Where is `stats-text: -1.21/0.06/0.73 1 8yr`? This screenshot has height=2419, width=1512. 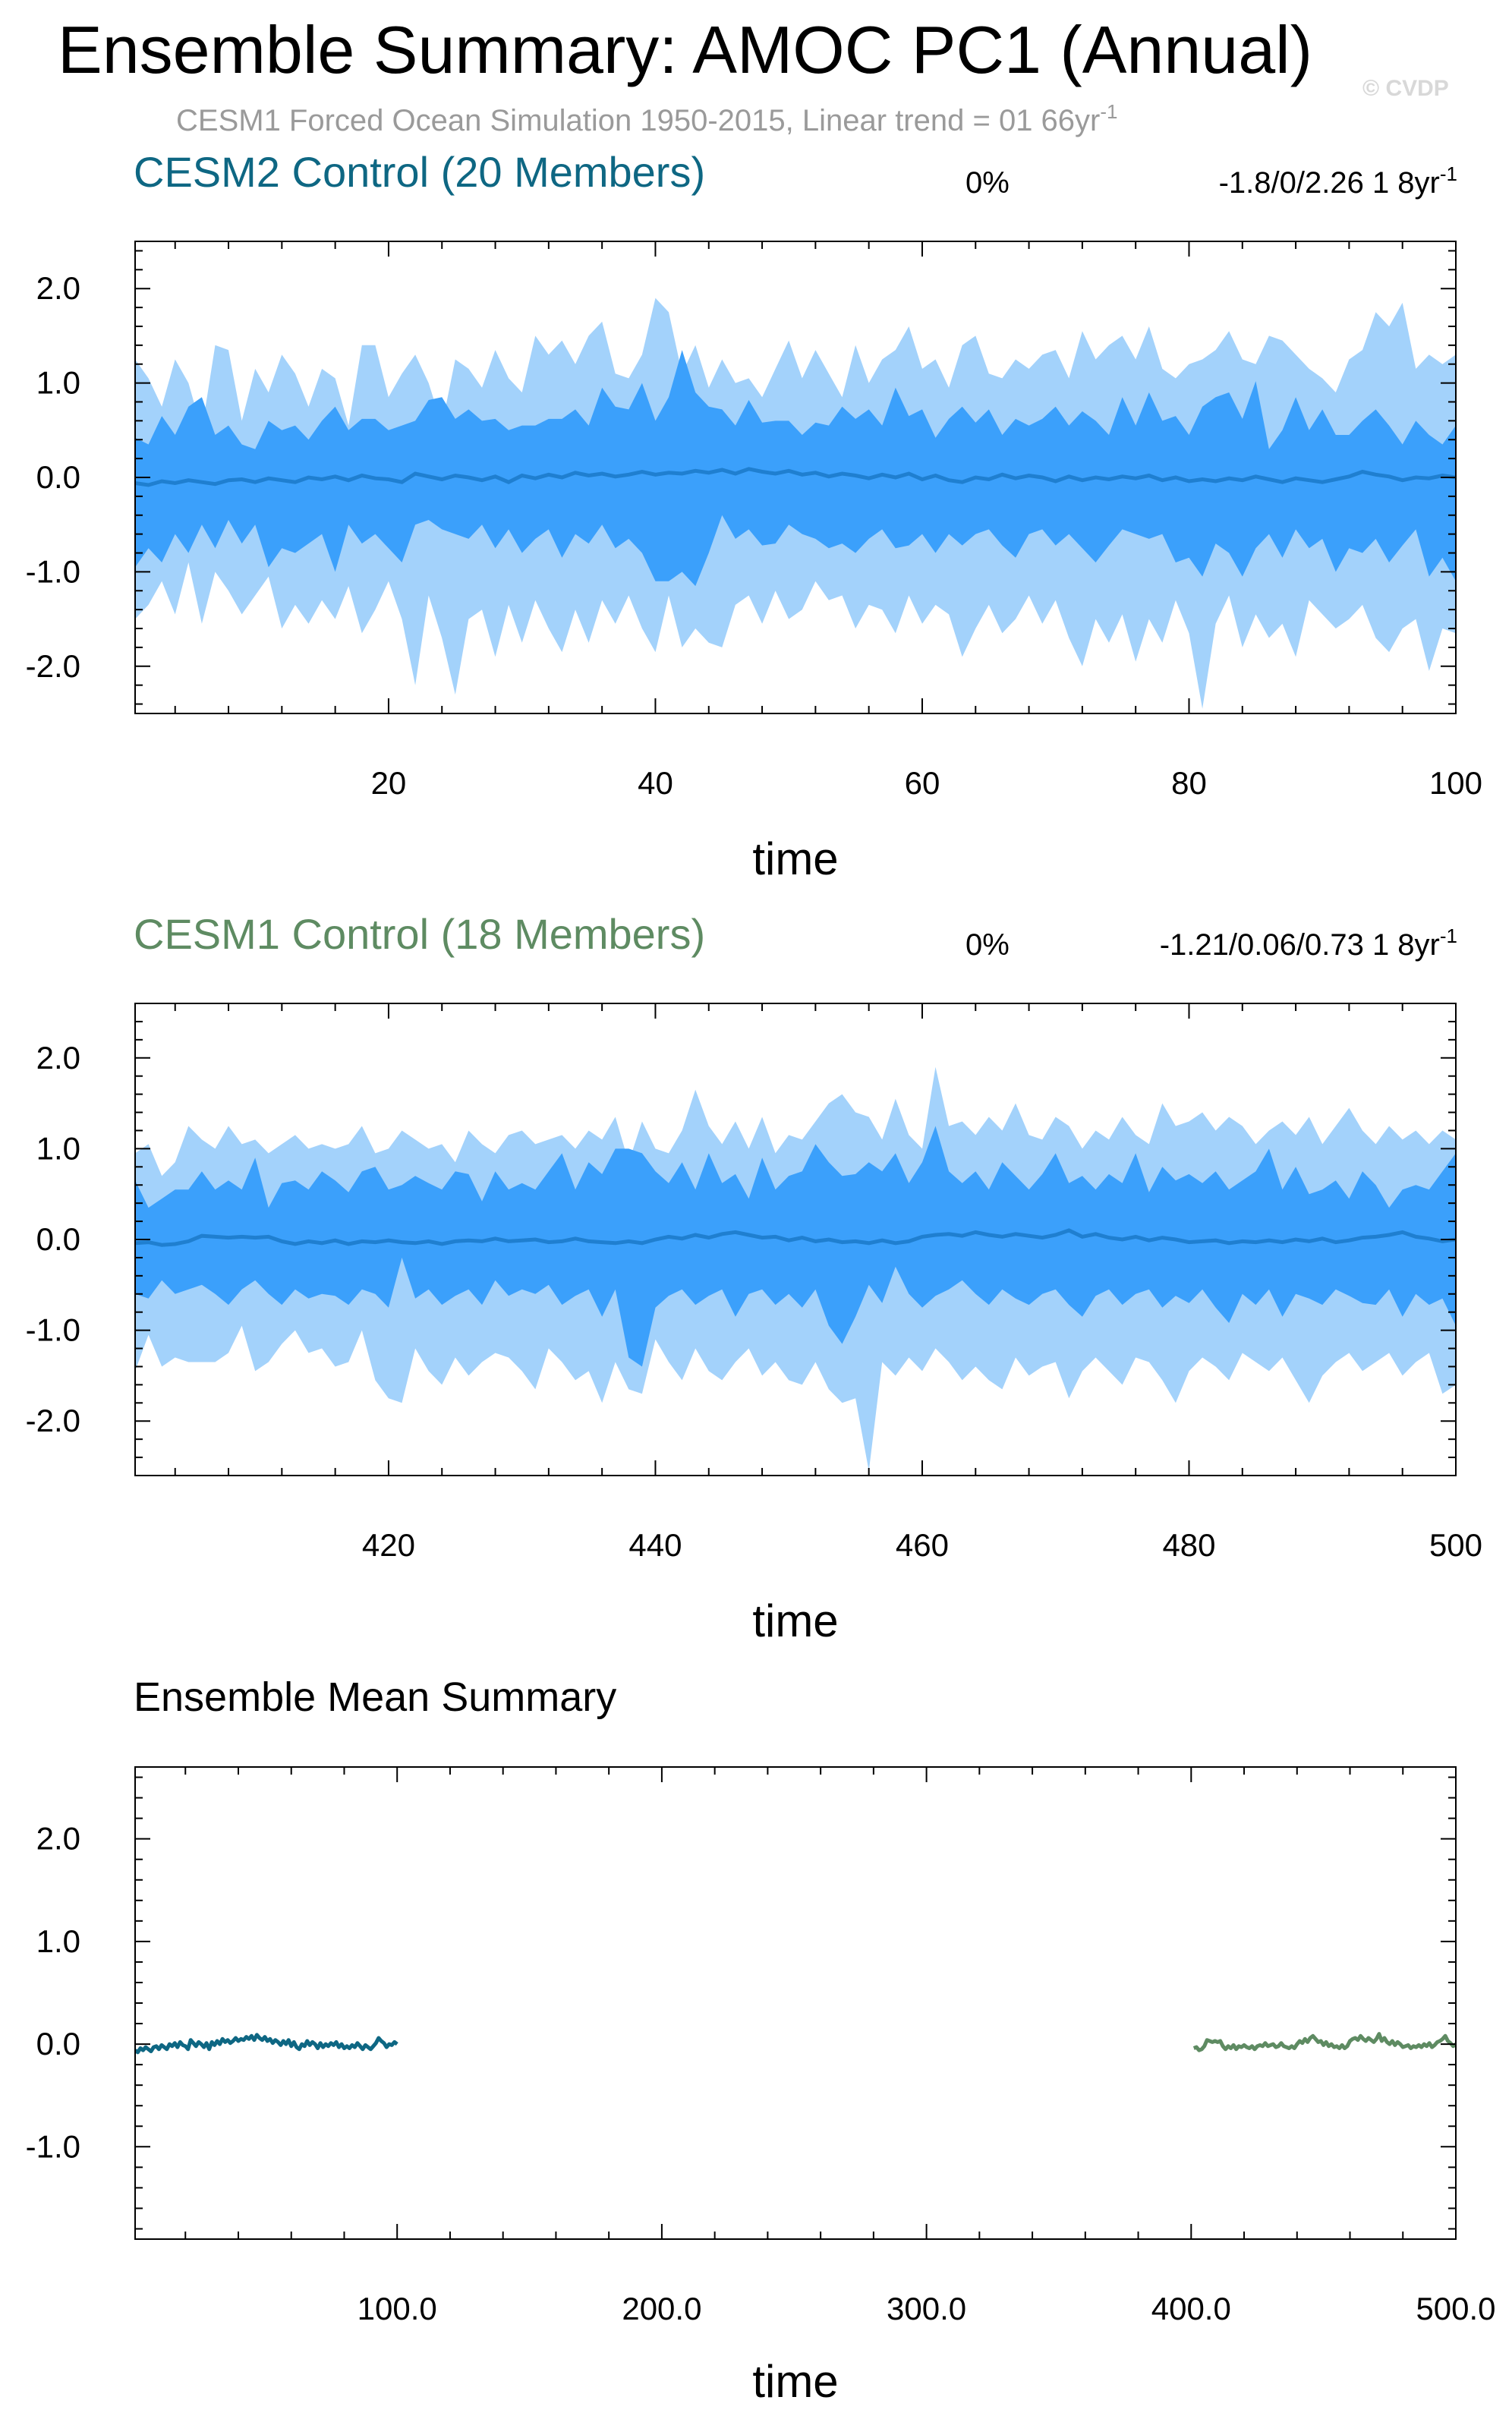 stats-text: -1.21/0.06/0.73 1 8yr is located at coordinates (1300, 945).